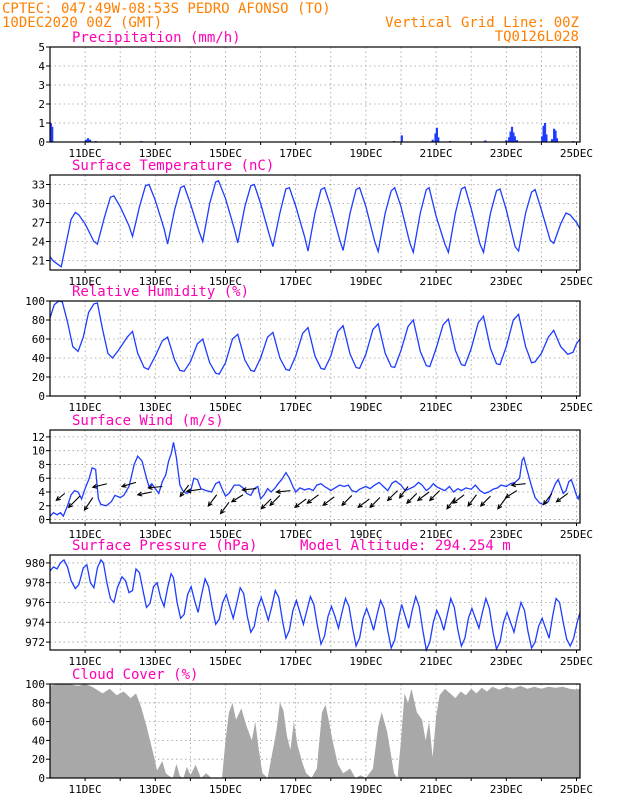 The height and width of the screenshot is (800, 618). I want to click on y-tick-label: 27, so click(38, 223).